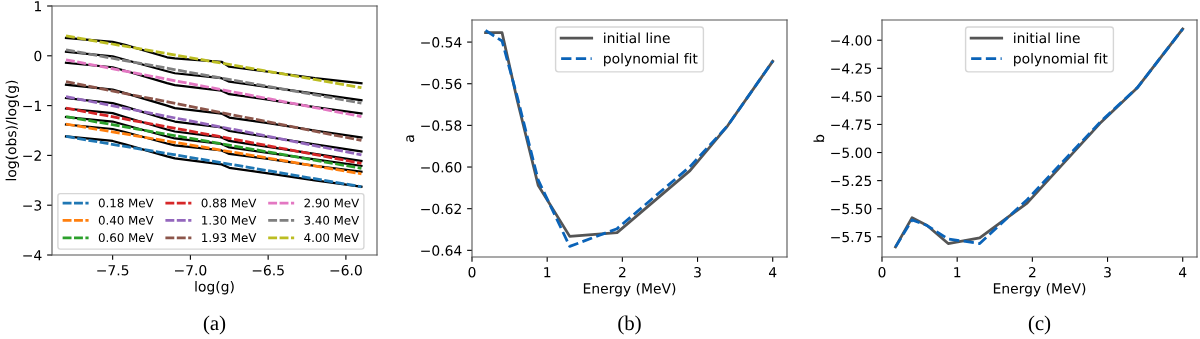 The height and width of the screenshot is (339, 1200). What do you see at coordinates (32, 155) in the screenshot?
I see `y-tick-label: −2` at bounding box center [32, 155].